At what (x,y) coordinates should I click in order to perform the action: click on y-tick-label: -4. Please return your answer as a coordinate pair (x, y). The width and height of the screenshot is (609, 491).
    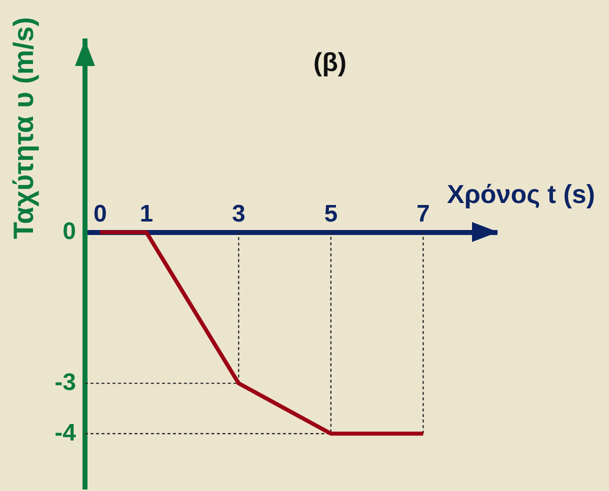
    Looking at the image, I should click on (65, 432).